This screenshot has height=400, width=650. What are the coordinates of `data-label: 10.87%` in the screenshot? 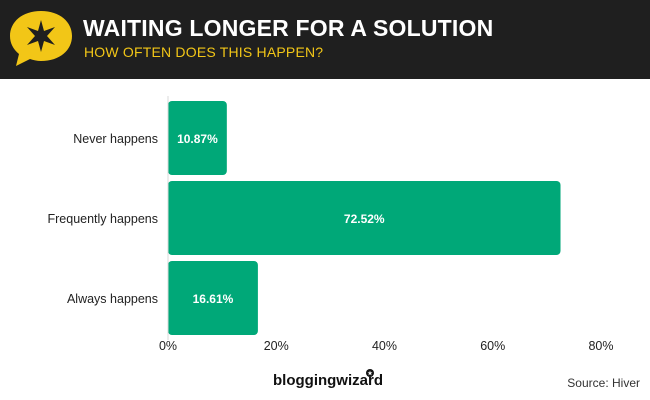 It's located at (197, 139).